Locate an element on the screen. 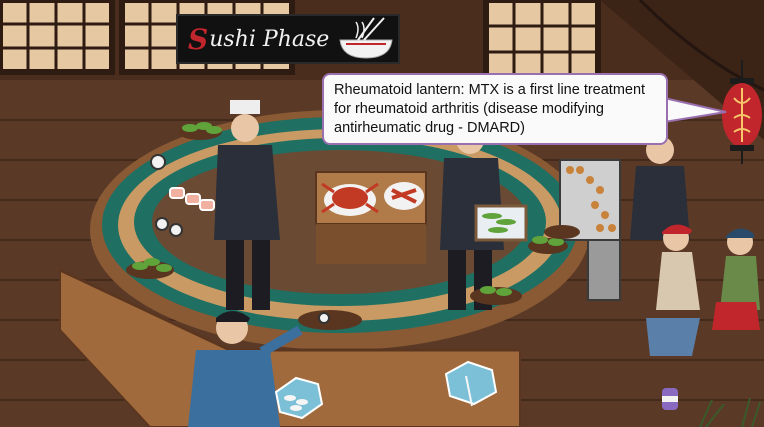 Image resolution: width=764 pixels, height=427 pixels. sign-first-letter: S is located at coordinates (198, 39).